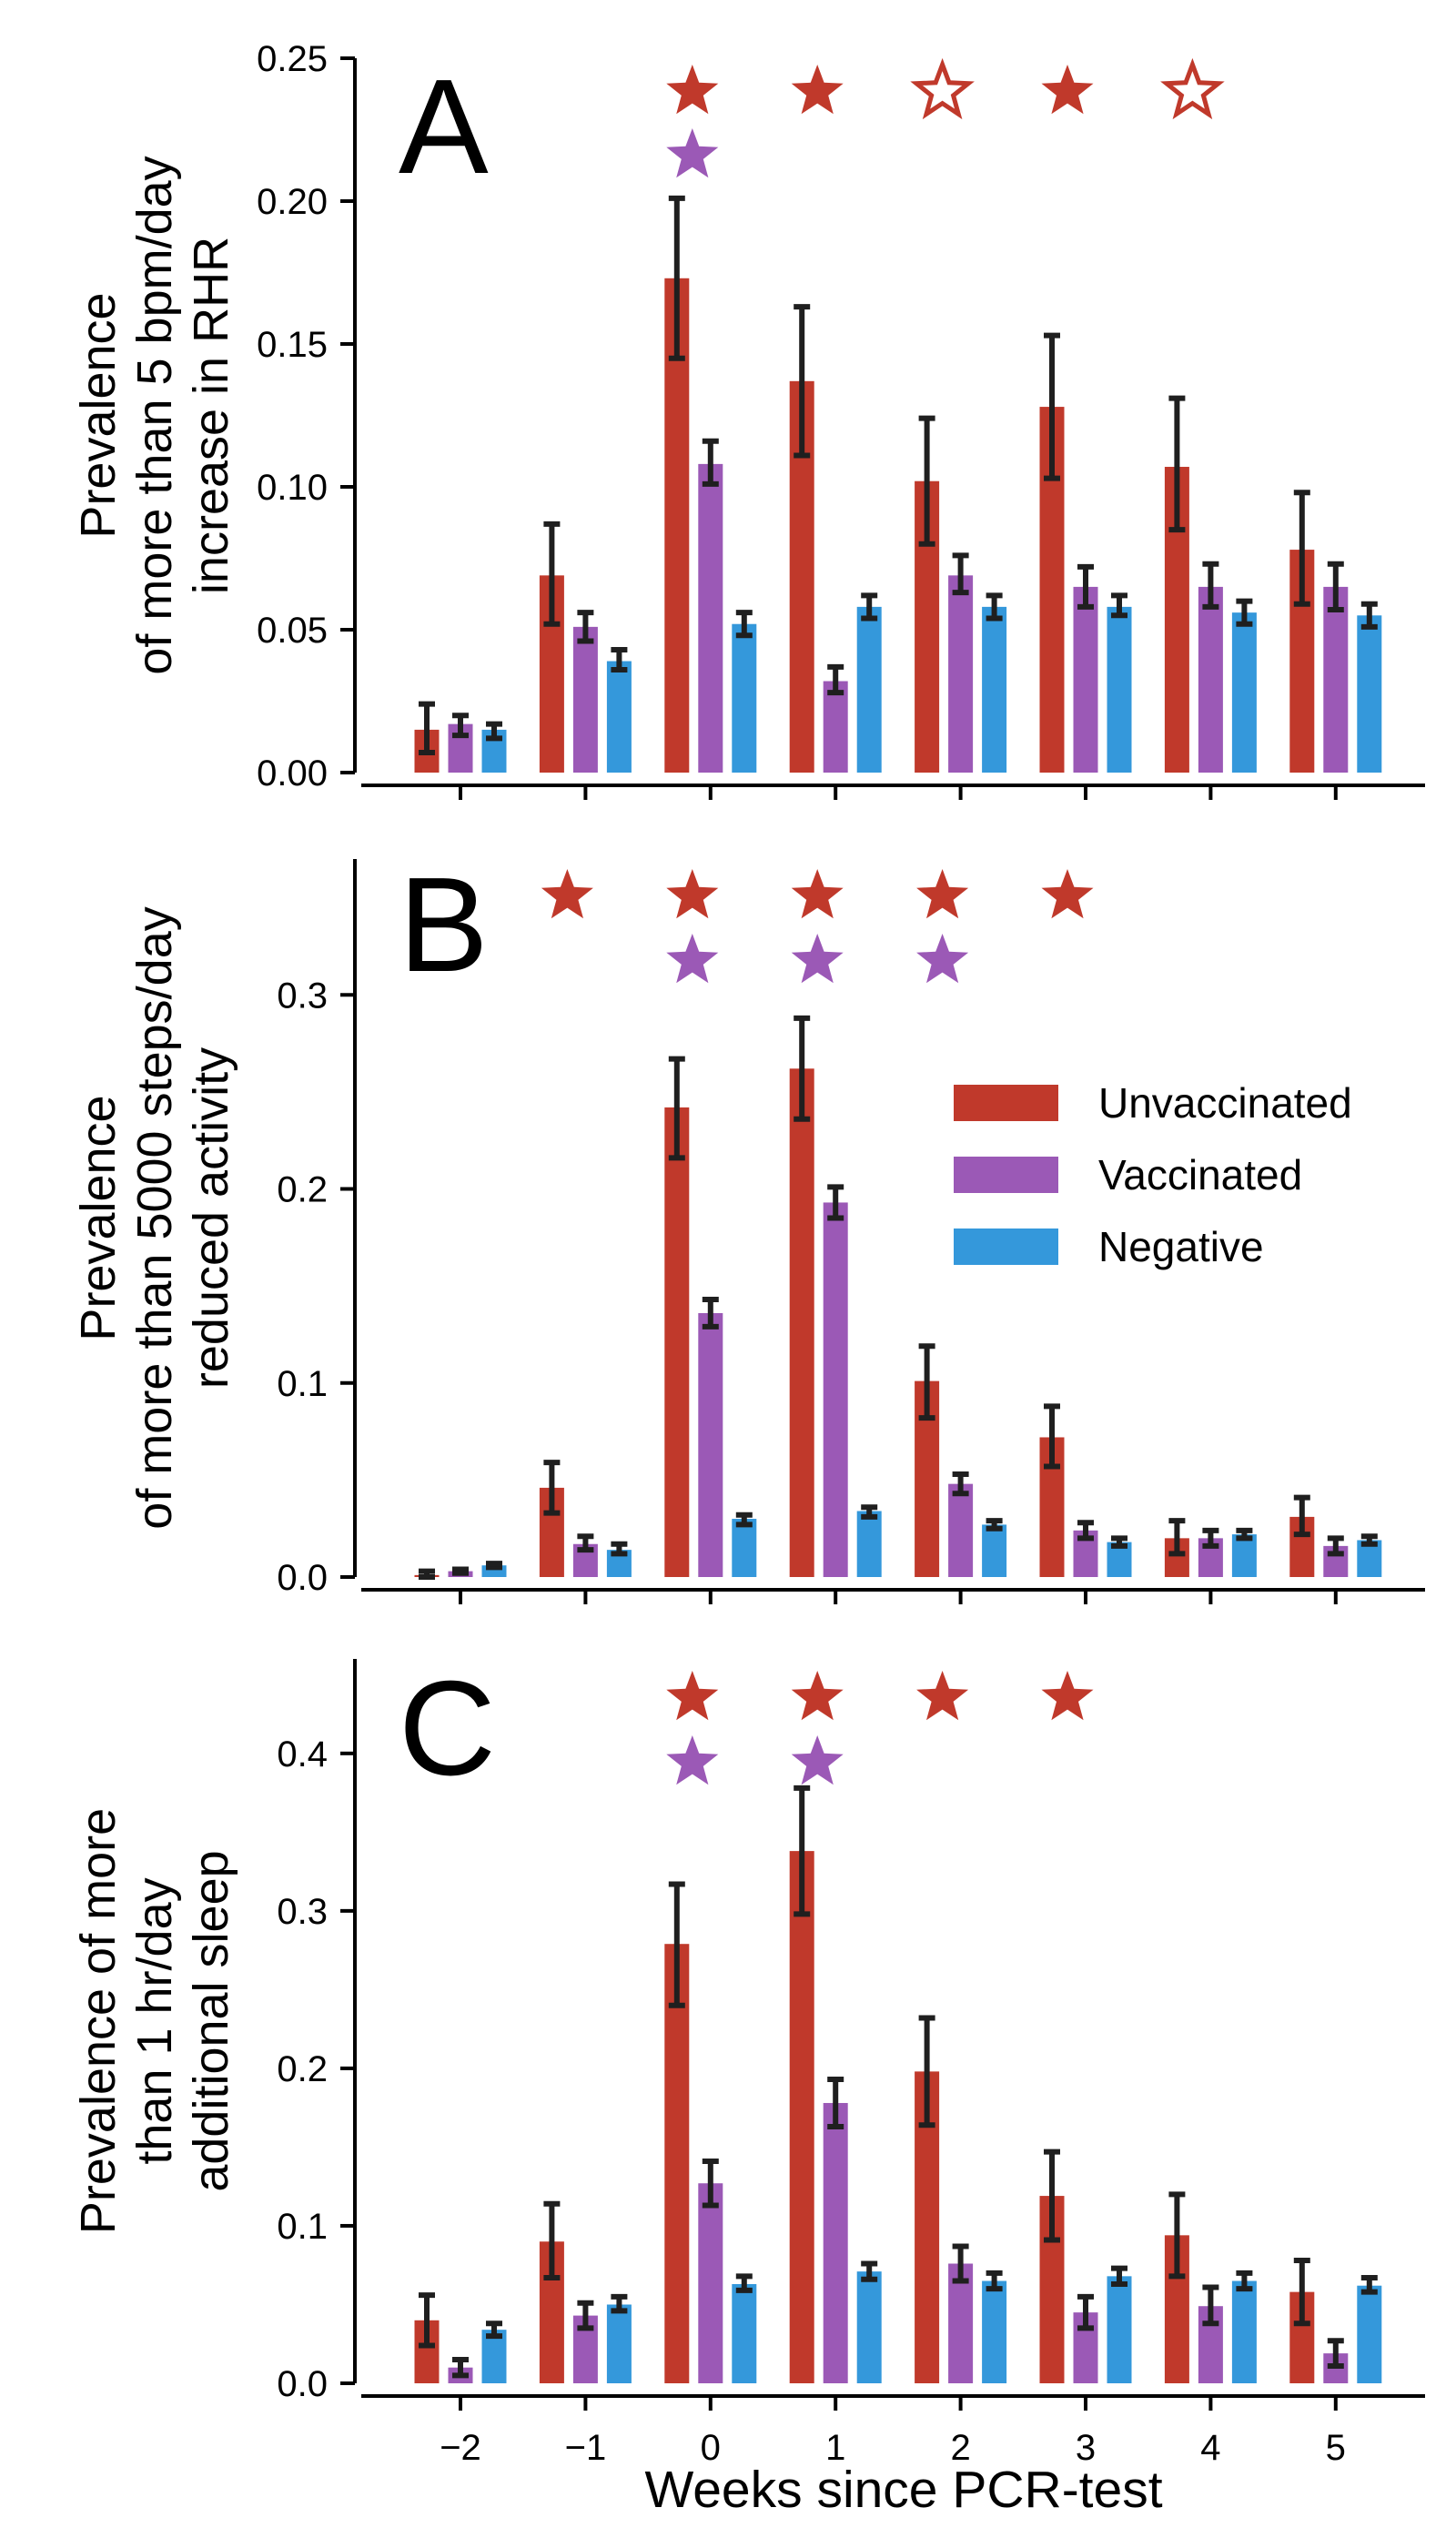 This screenshot has height=2548, width=1456. What do you see at coordinates (1086, 2448) in the screenshot?
I see `x-tick-label: 3` at bounding box center [1086, 2448].